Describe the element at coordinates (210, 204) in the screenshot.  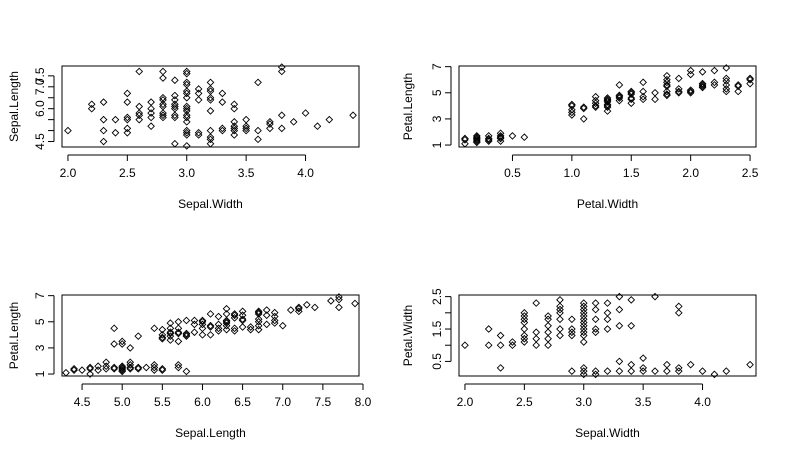
I see `x-axis-title: Sepal.Width` at that location.